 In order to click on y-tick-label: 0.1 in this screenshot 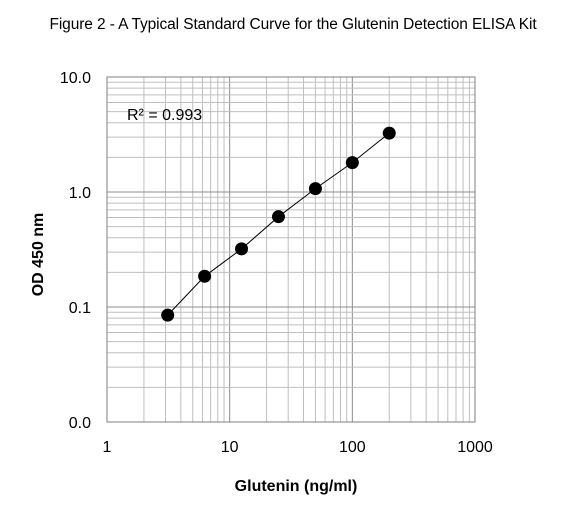, I will do `click(80, 308)`.